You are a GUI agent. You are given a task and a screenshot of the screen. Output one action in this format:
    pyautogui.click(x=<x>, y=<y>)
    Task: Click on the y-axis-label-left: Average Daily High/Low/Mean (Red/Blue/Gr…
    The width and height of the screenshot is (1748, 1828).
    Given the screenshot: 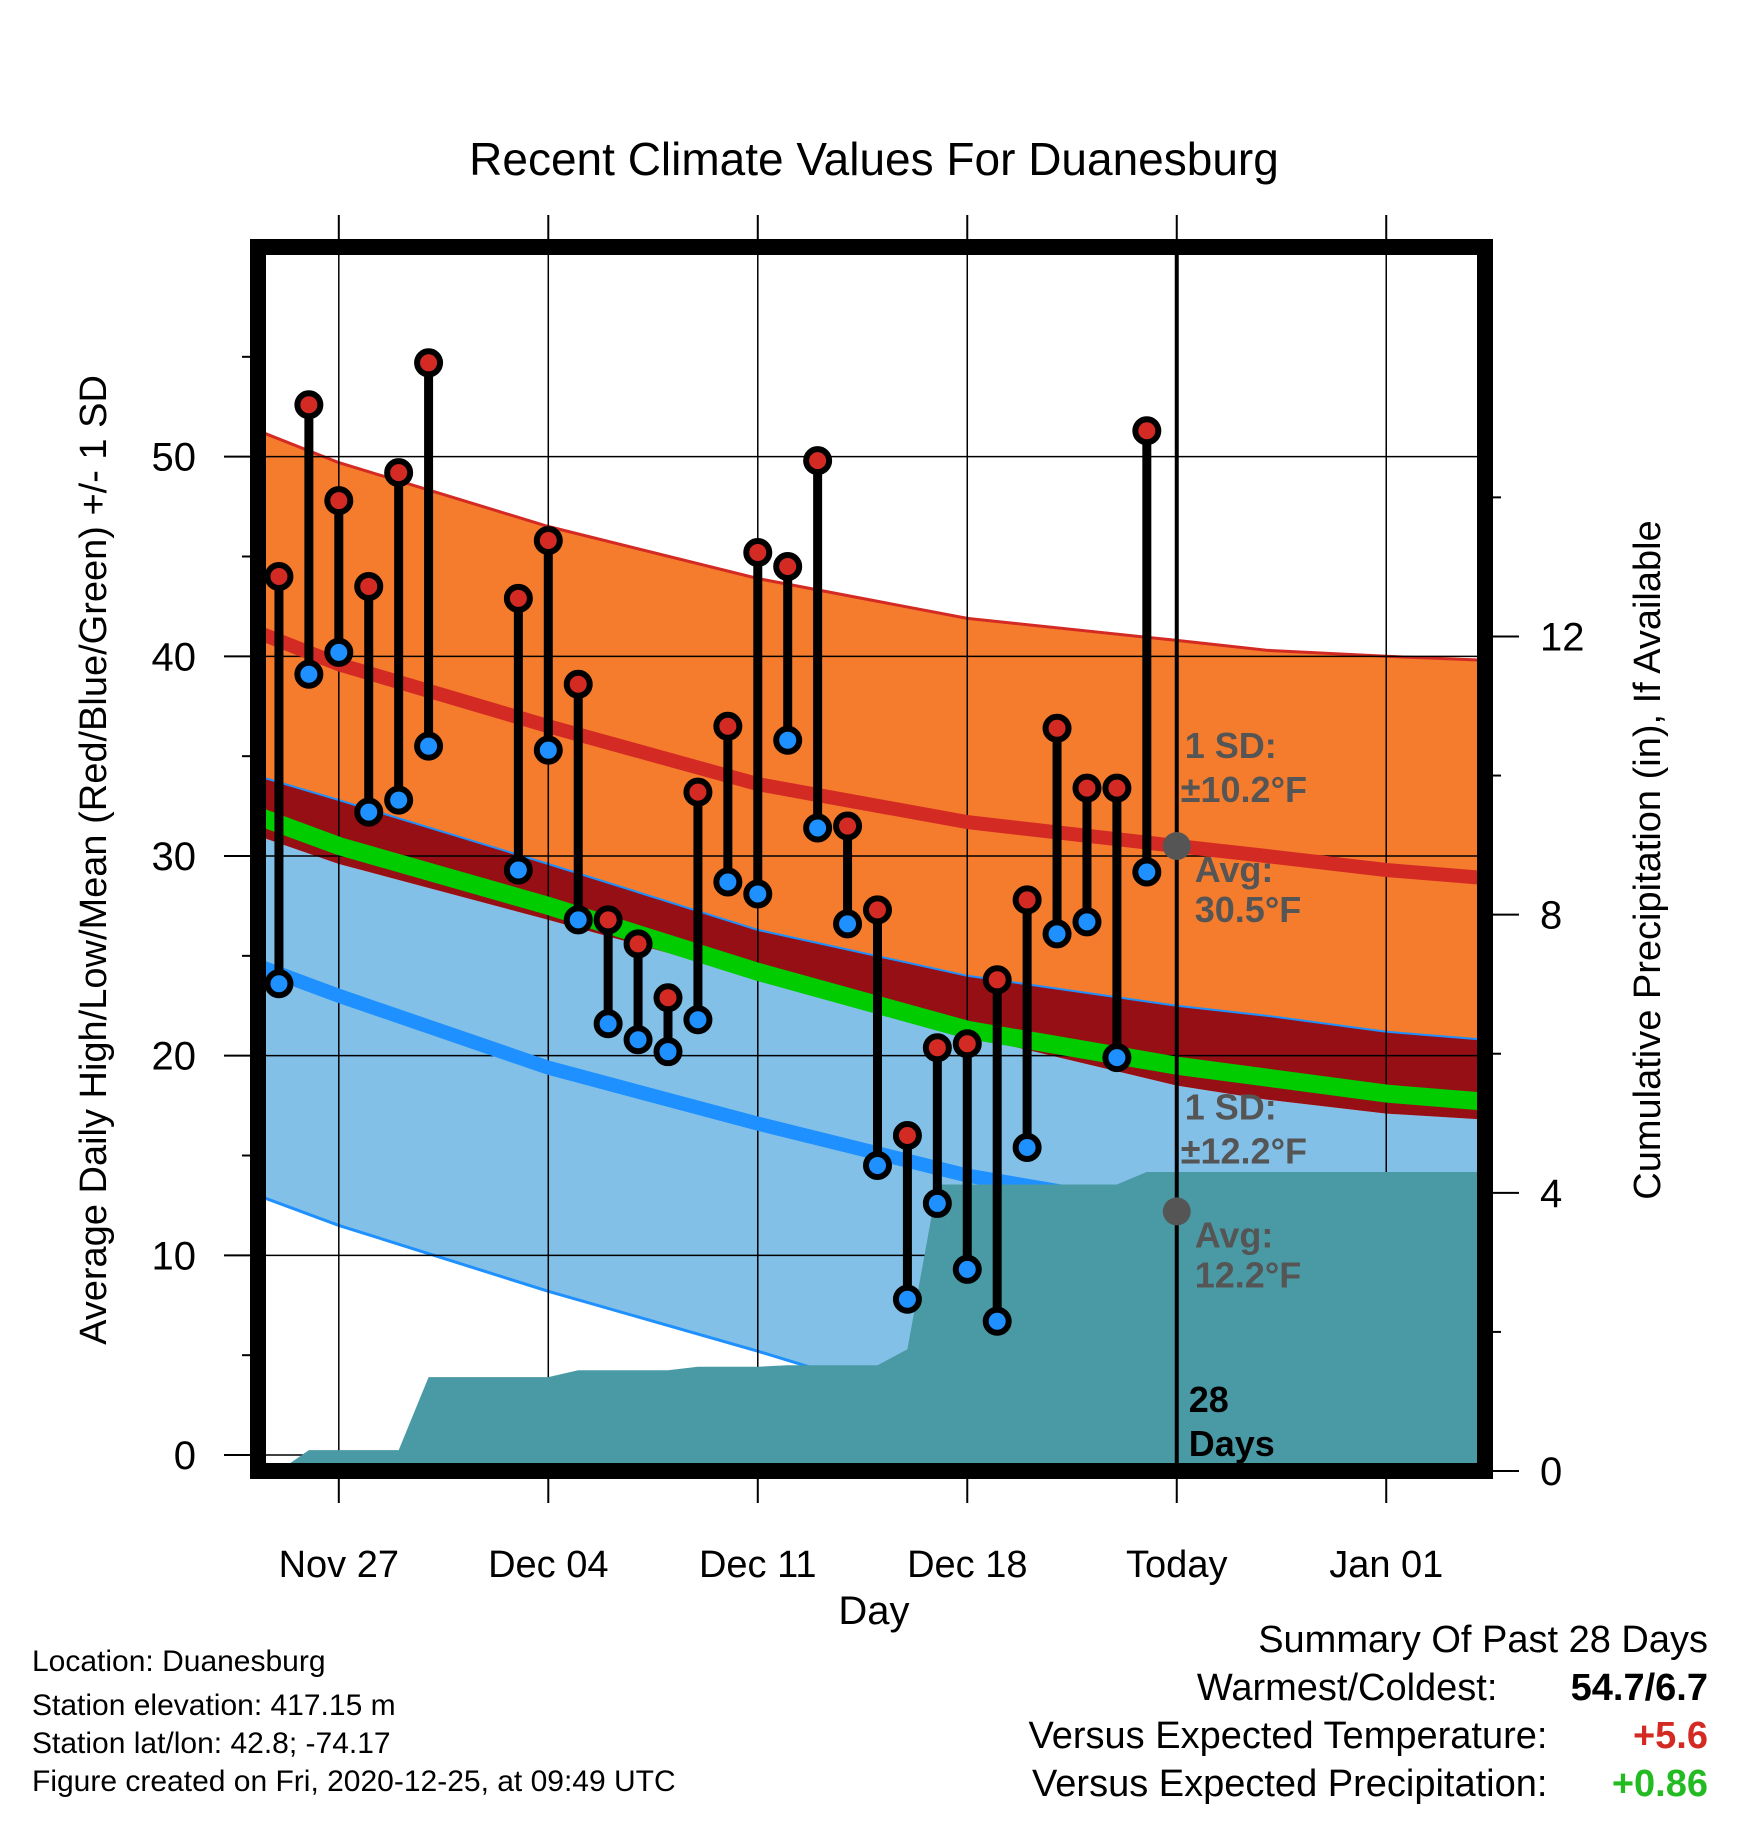 What is the action you would take?
    pyautogui.click(x=94, y=860)
    